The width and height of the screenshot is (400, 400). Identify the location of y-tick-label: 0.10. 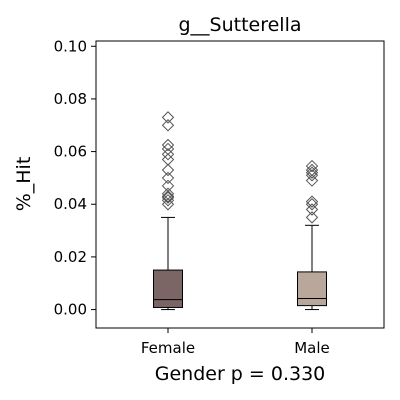
(70, 46).